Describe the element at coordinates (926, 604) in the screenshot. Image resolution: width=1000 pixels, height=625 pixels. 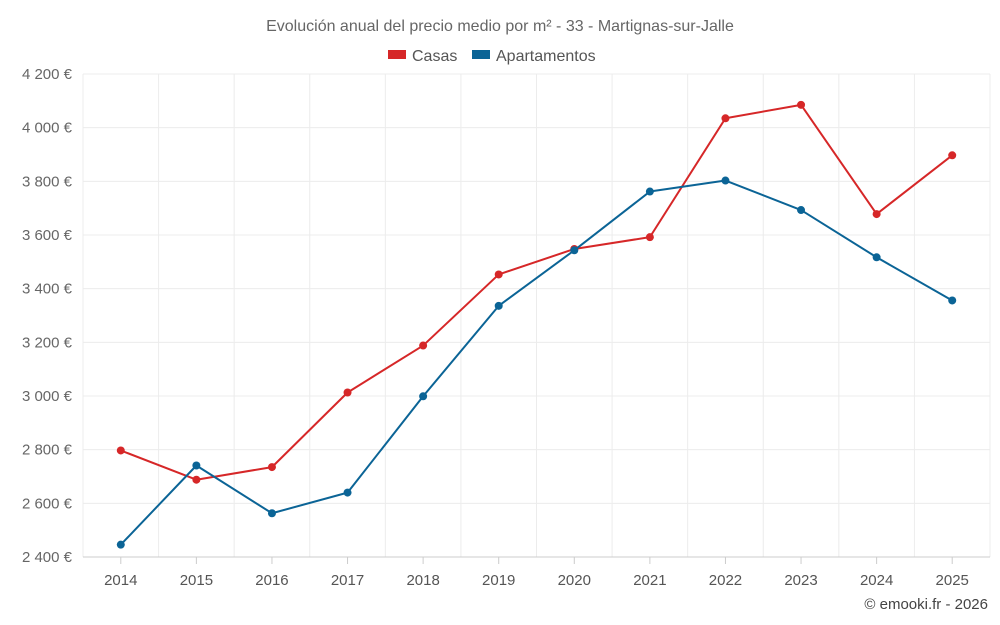
I see `credit-text: © emooki.fr - 2026` at that location.